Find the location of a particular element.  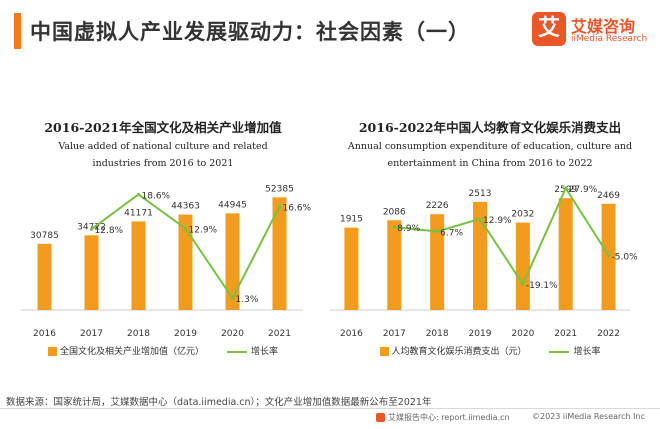

chart-legend: 全国文化及相关产业增加值（亿元） 增长率 is located at coordinates (163, 350).